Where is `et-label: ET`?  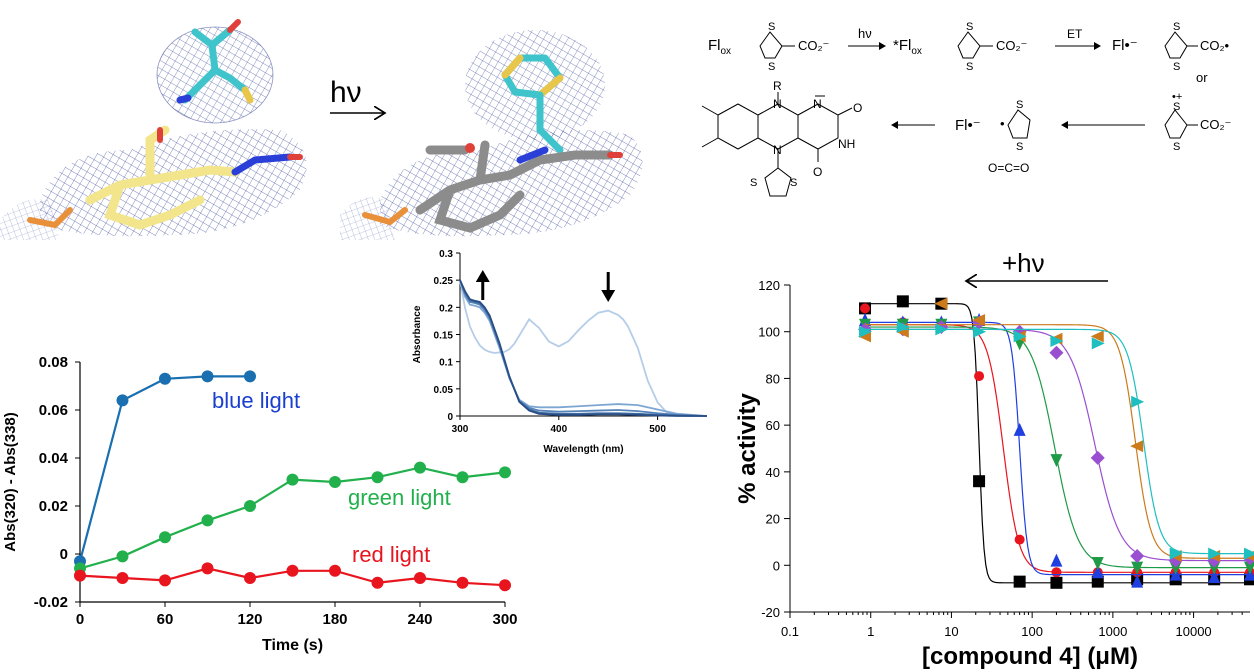
et-label: ET is located at coordinates (1075, 34).